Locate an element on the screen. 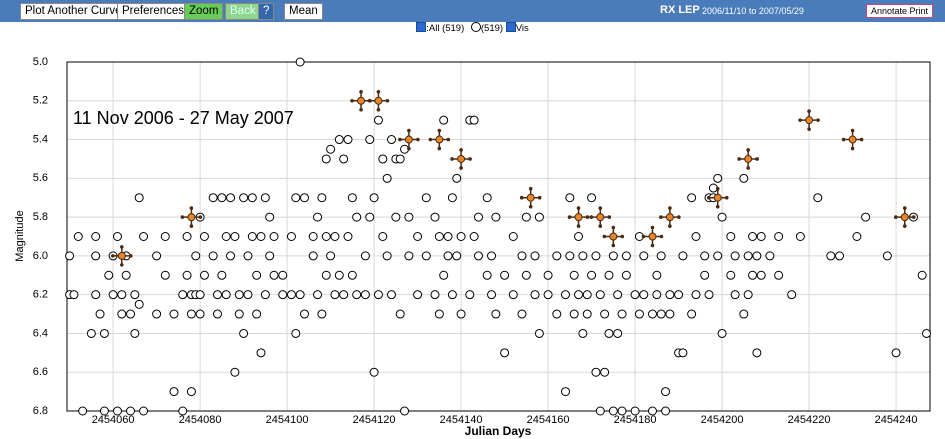 This screenshot has height=439, width=945. cross-center is located at coordinates (578, 217).